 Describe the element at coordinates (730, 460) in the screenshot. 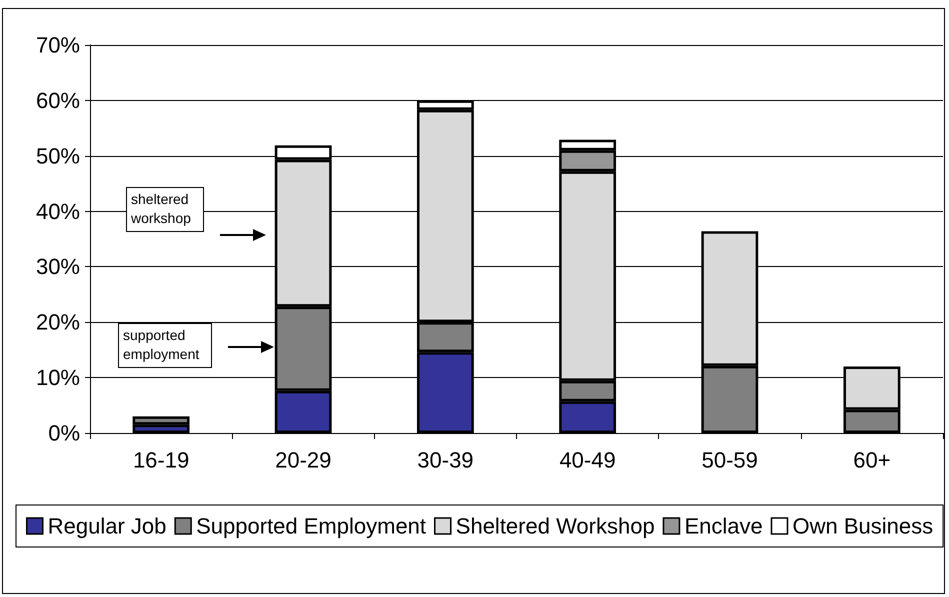

I see `x-tick-label: 50-59` at that location.